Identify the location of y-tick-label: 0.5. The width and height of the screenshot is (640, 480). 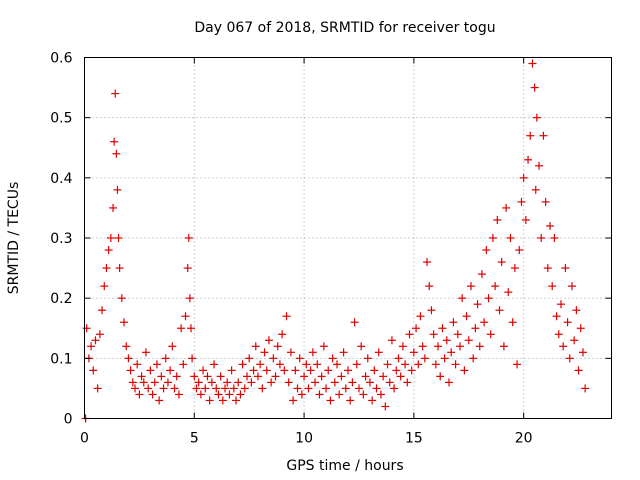
(61, 119).